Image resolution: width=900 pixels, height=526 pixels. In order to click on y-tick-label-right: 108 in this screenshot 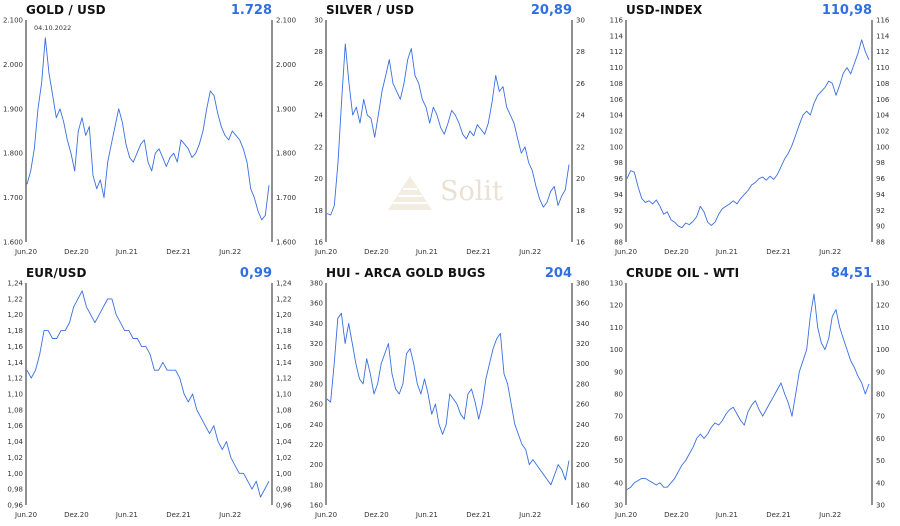, I will do `click(882, 84)`.